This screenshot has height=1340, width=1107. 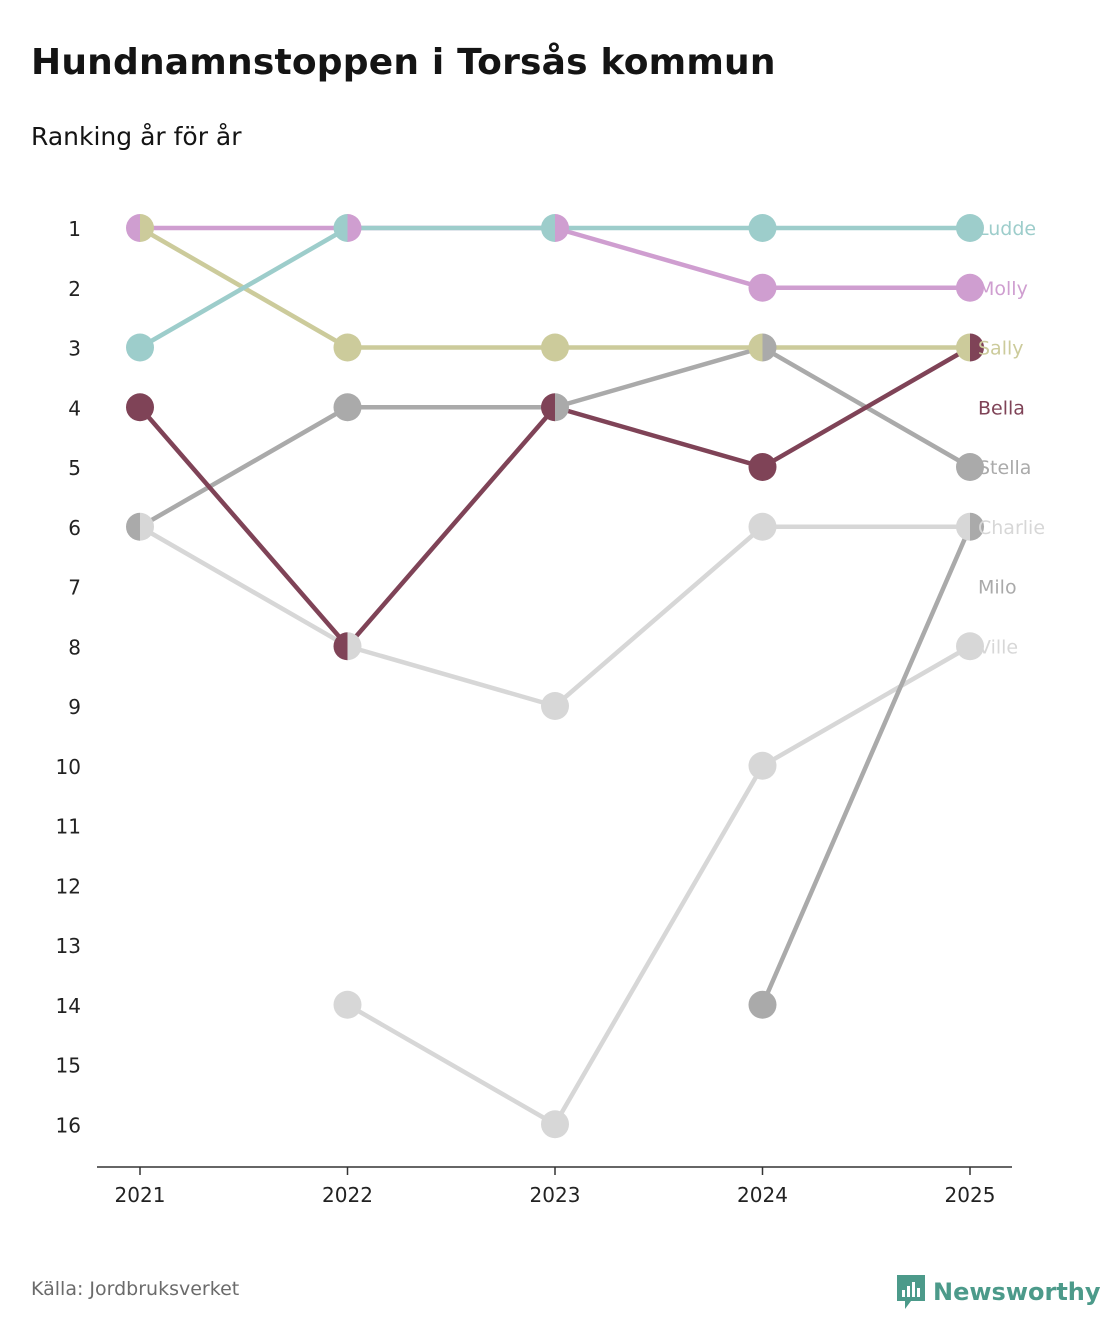 I want to click on point-stella-2021, so click(x=133, y=526).